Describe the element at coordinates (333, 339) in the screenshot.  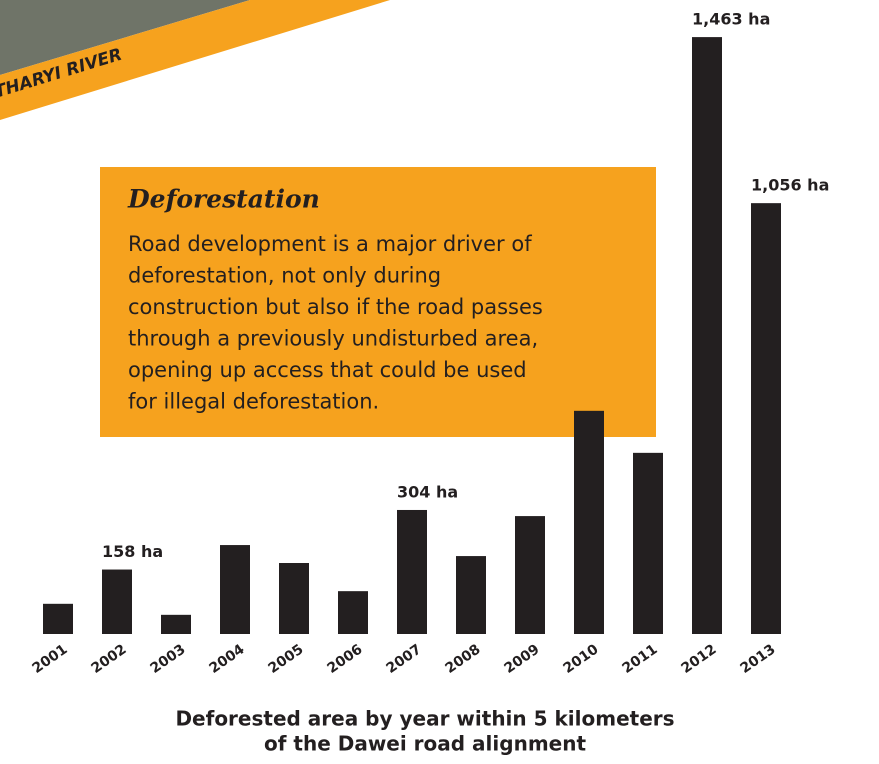
I see `annotation-line: through a previously undisturbed area,` at that location.